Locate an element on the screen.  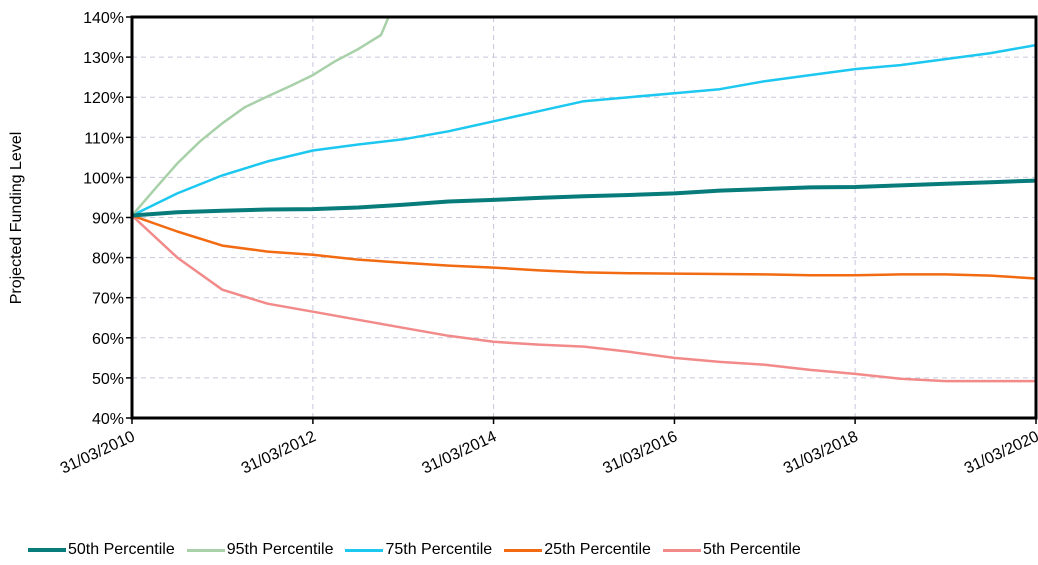
legend-item: 50th Percentile is located at coordinates (101, 550).